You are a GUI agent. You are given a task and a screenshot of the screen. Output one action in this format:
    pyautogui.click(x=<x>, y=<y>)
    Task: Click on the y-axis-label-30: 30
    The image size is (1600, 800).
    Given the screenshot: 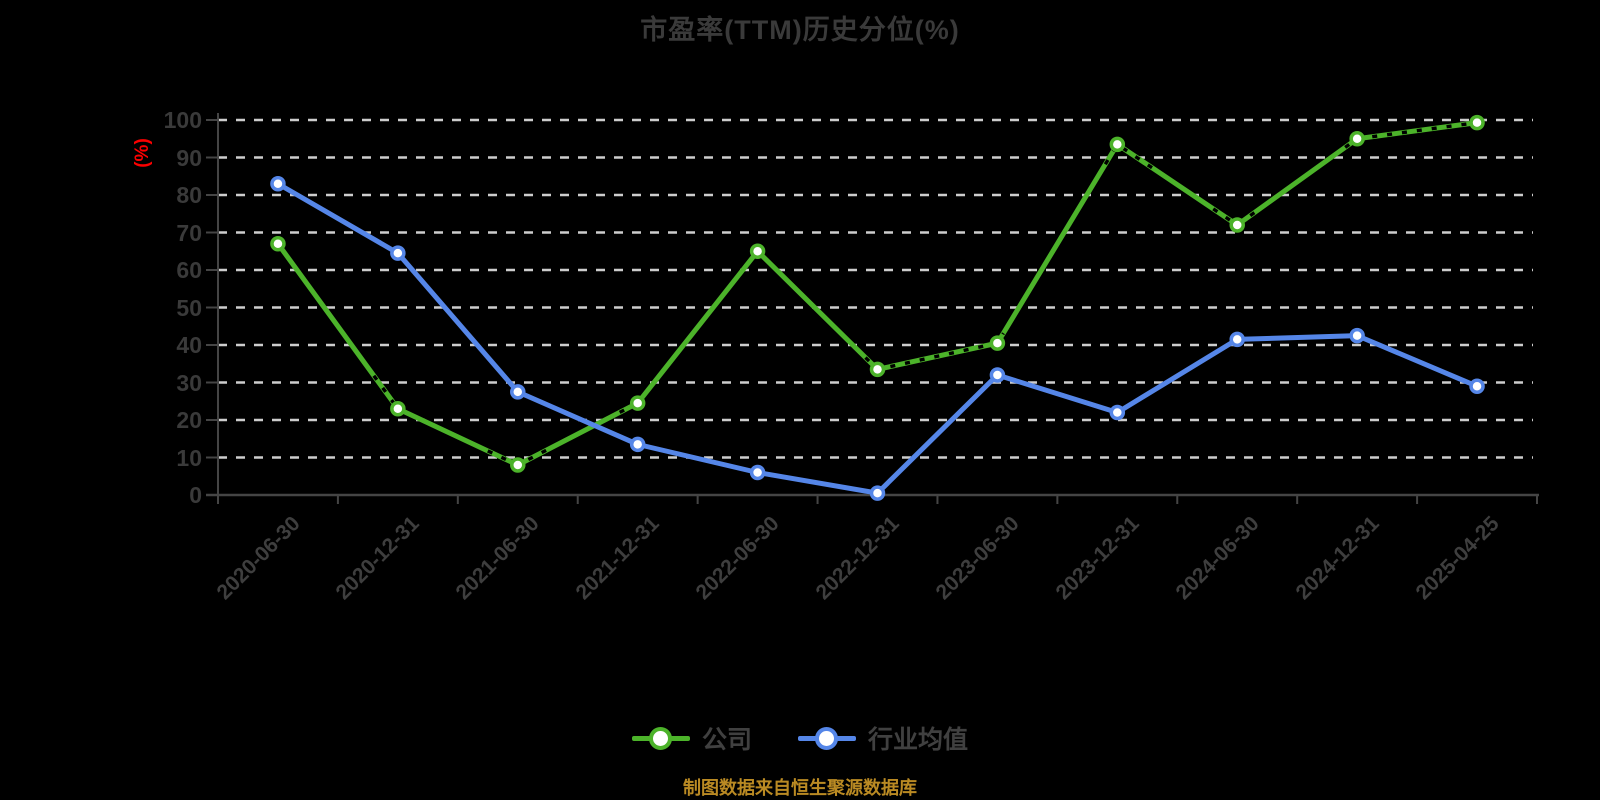 What is the action you would take?
    pyautogui.click(x=189, y=382)
    